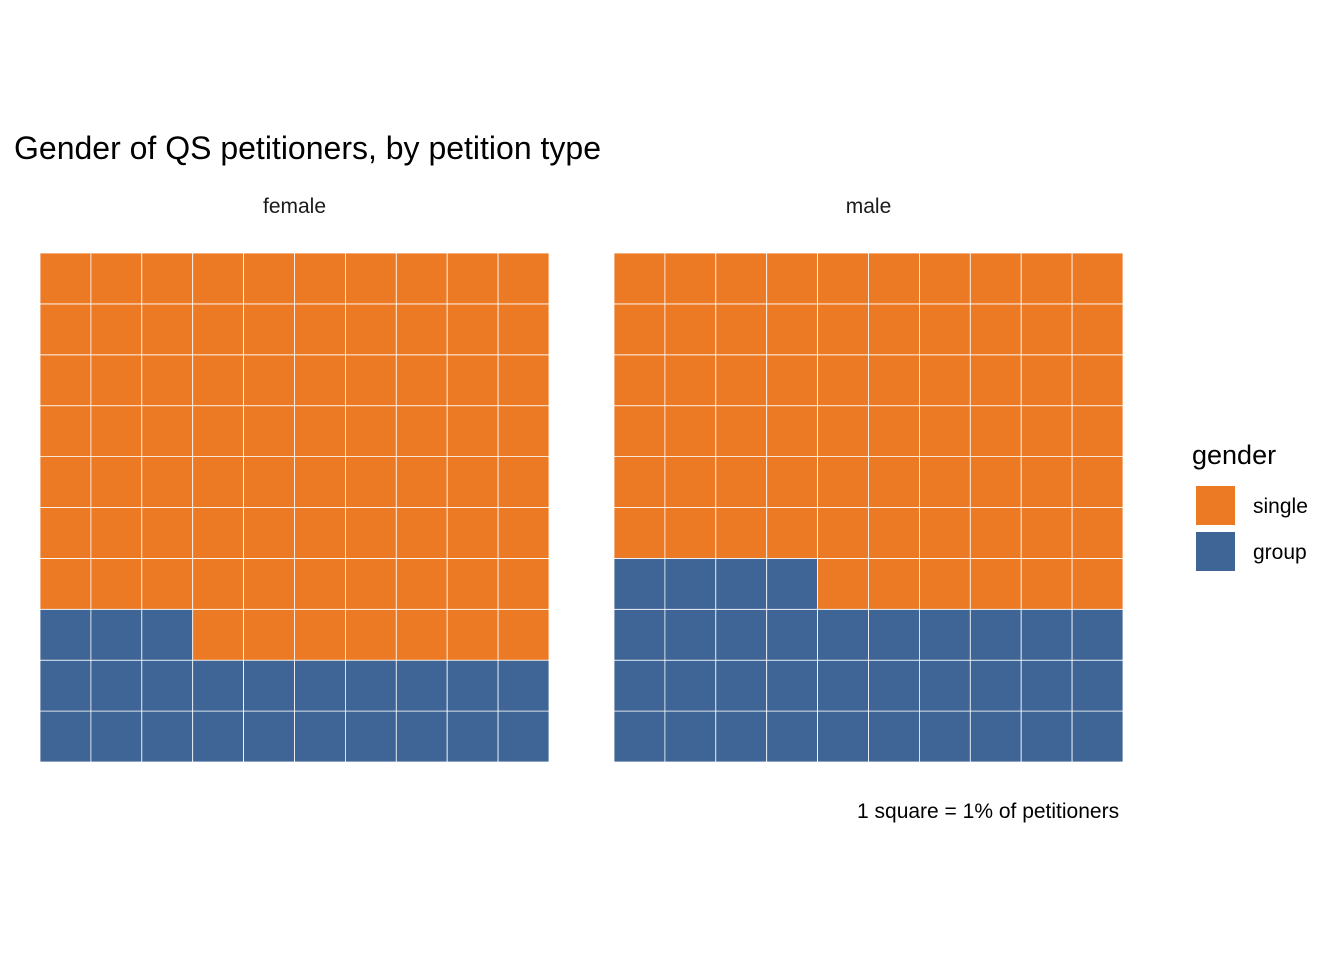  What do you see at coordinates (1215, 551) in the screenshot?
I see `legend-key-group` at bounding box center [1215, 551].